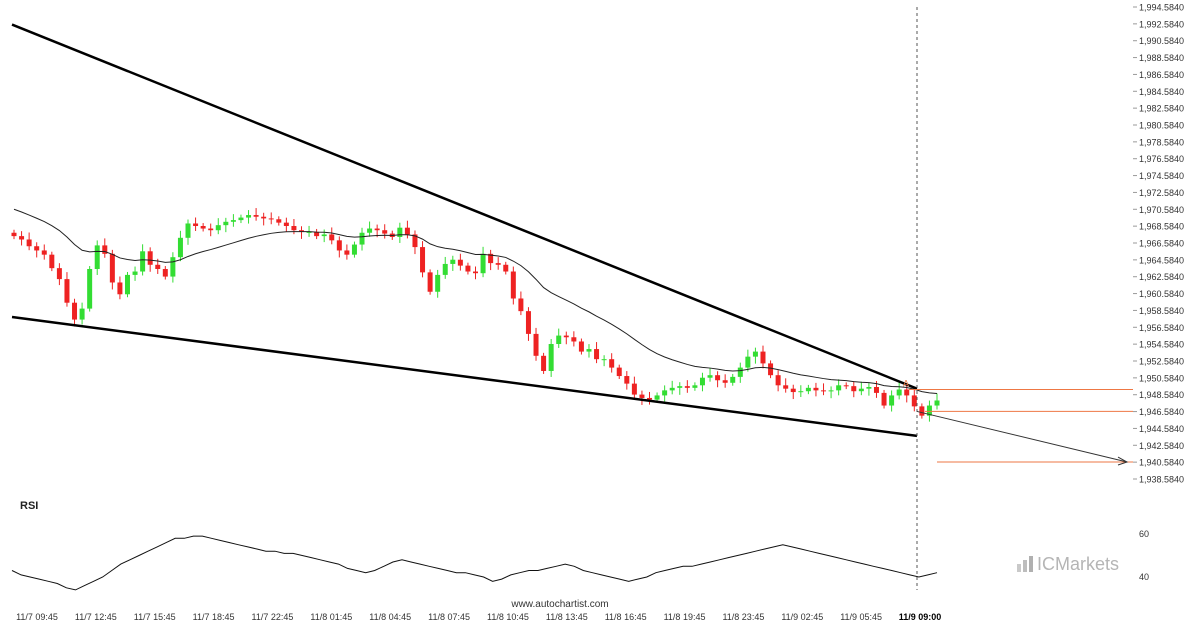 Image resolution: width=1200 pixels, height=635 pixels. I want to click on price-tick-label: 1,984.5840, so click(1161, 92).